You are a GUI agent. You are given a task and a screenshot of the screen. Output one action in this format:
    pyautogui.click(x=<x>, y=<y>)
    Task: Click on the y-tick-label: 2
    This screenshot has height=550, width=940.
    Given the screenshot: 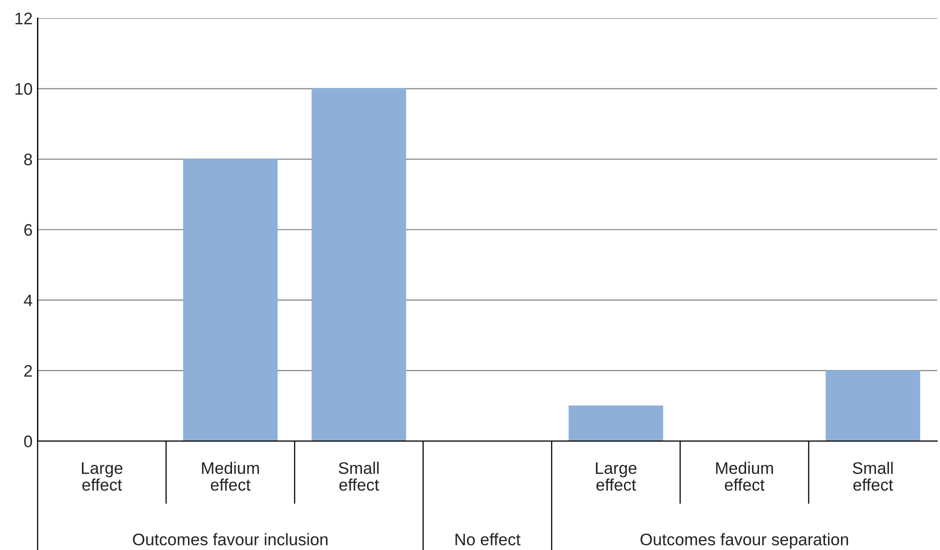 What is the action you would take?
    pyautogui.click(x=28, y=371)
    